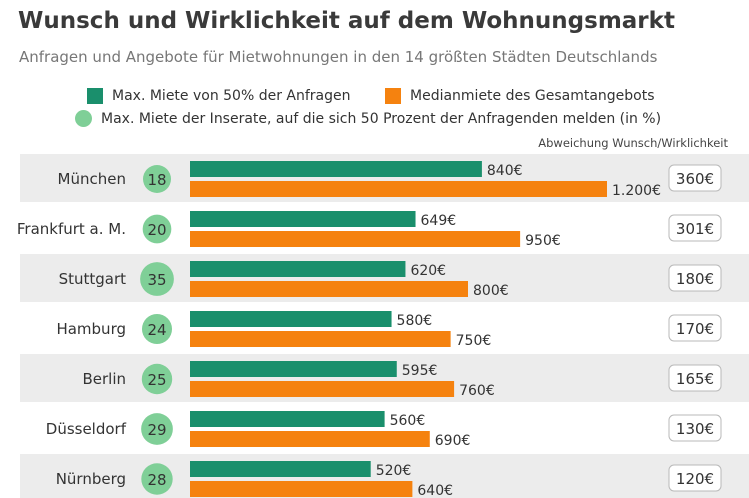 This screenshot has width=749, height=498. What do you see at coordinates (91, 329) in the screenshot?
I see `category-label: Hamburg` at bounding box center [91, 329].